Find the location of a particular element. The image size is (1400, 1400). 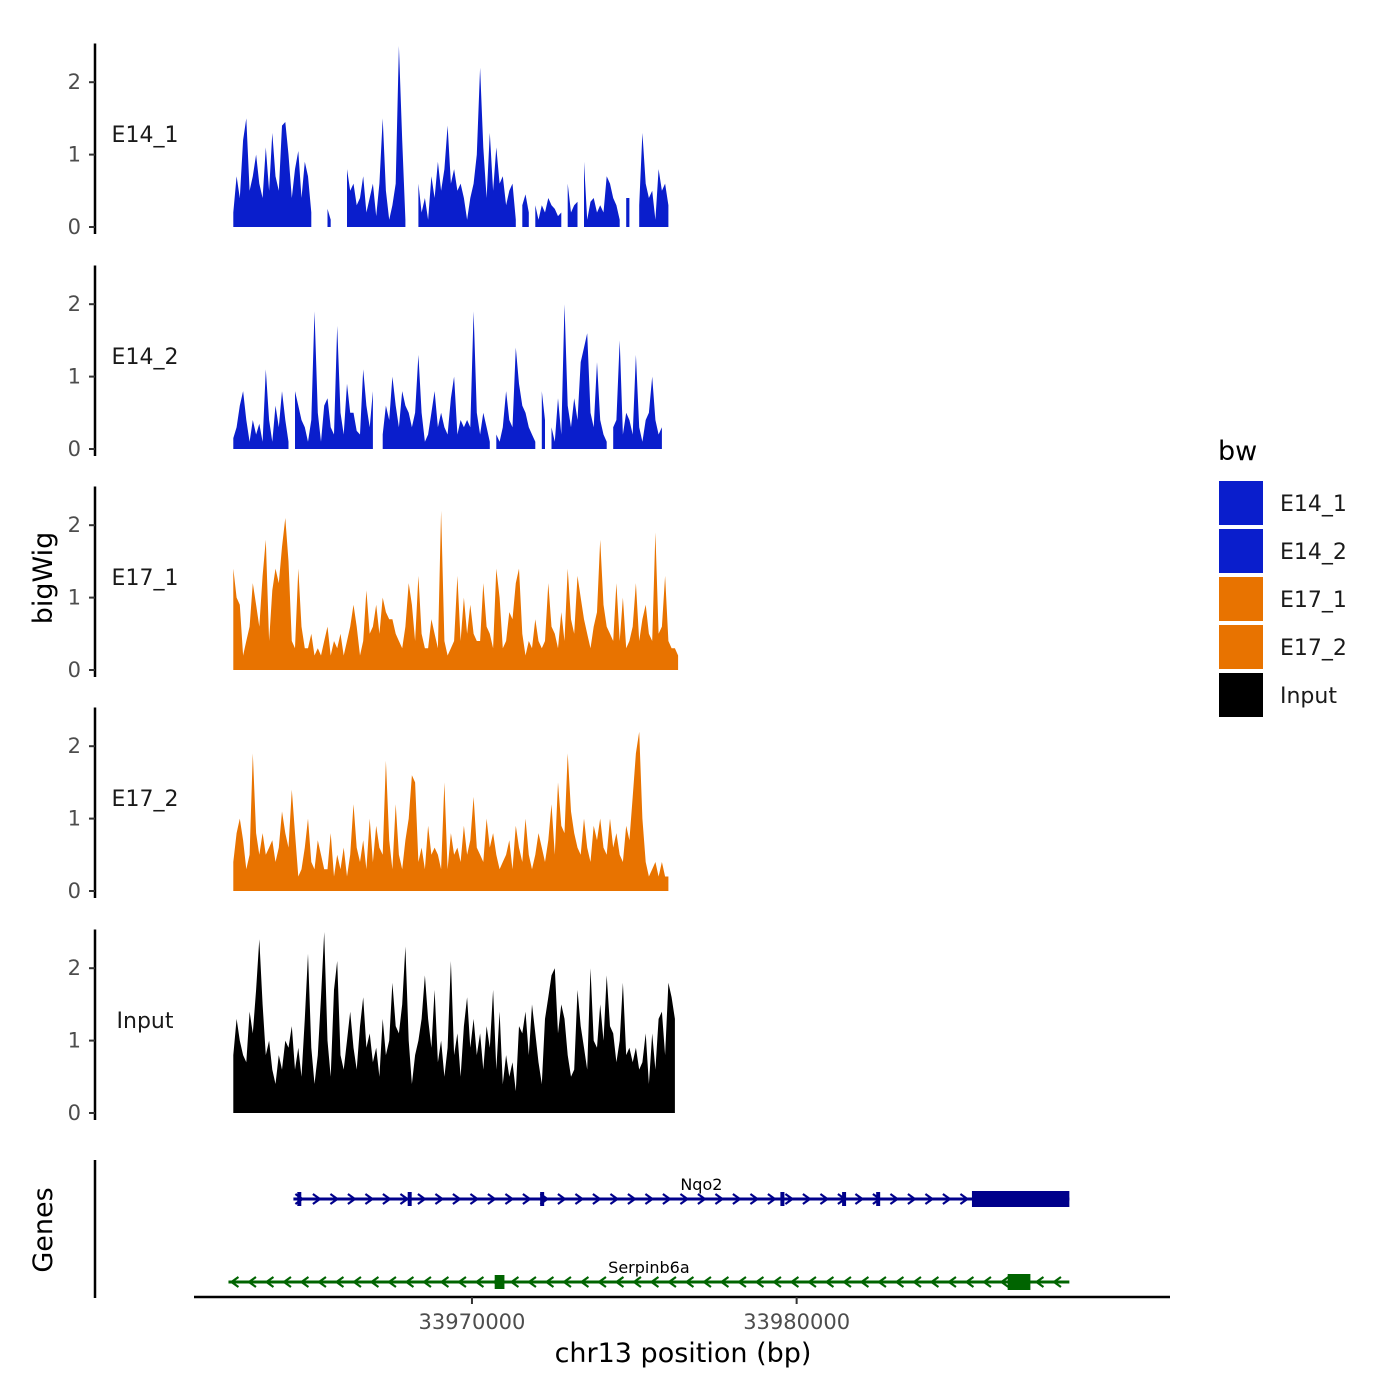

track-e14-1: 0 1 2 E14_1 is located at coordinates (368, 141).